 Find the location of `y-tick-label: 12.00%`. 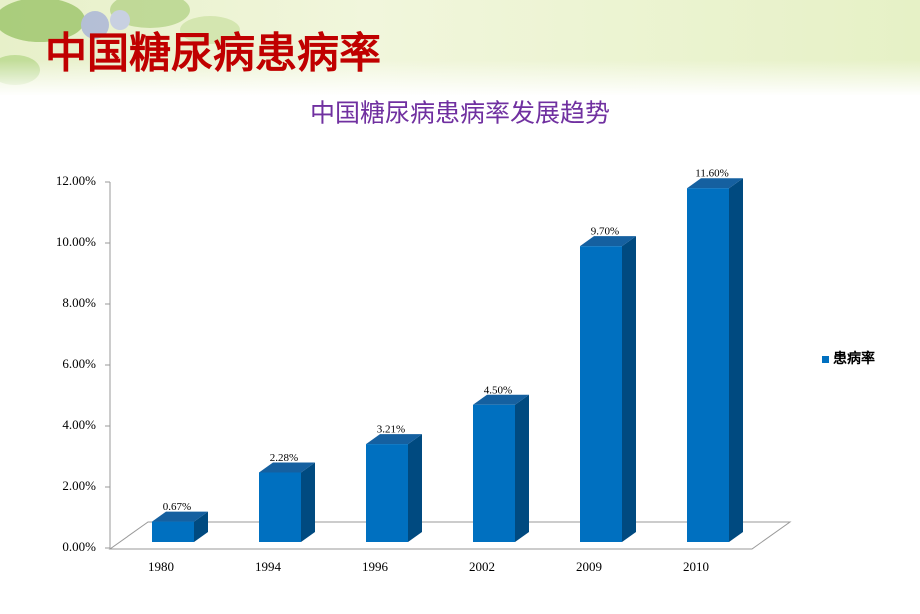

y-tick-label: 12.00% is located at coordinates (76, 180).